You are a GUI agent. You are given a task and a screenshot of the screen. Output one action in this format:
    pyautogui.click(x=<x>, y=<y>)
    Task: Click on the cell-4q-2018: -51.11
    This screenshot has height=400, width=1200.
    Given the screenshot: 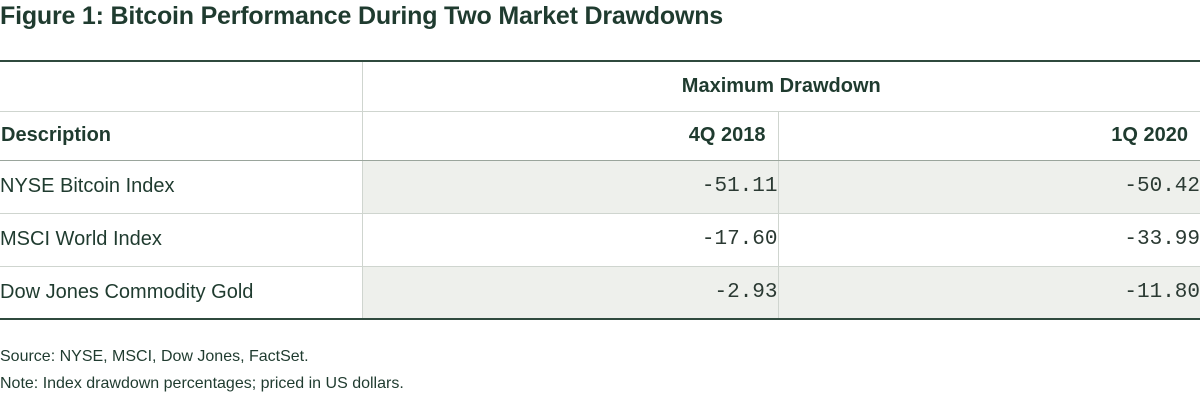 What is the action you would take?
    pyautogui.click(x=569, y=187)
    